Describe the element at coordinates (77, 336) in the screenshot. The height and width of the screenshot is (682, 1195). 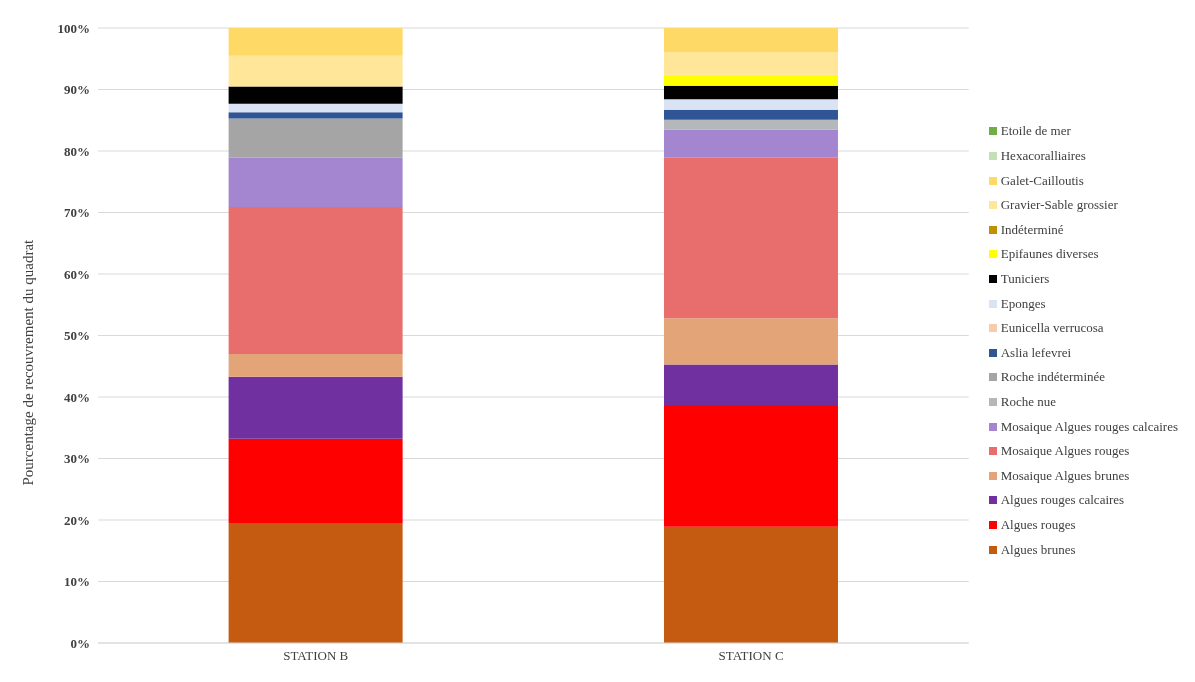
I see `y-tick-label: 50%` at that location.